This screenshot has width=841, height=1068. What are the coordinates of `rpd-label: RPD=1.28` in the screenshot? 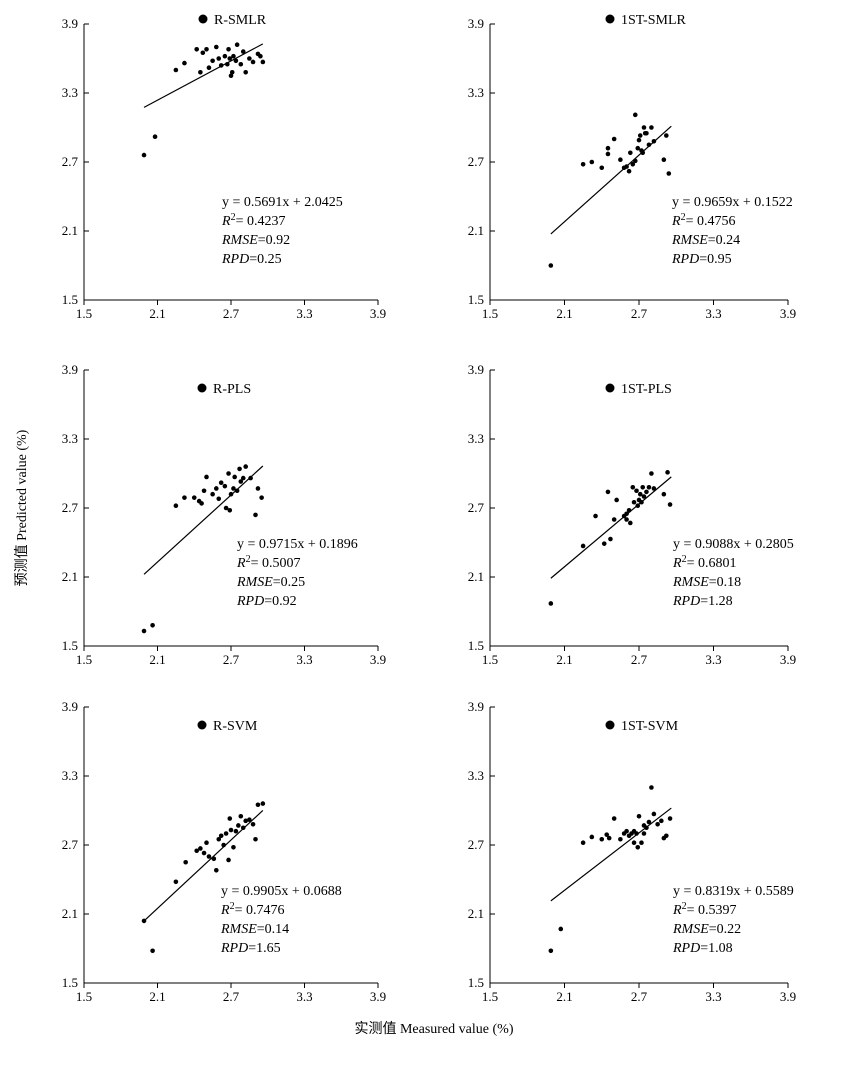 It's located at (702, 601).